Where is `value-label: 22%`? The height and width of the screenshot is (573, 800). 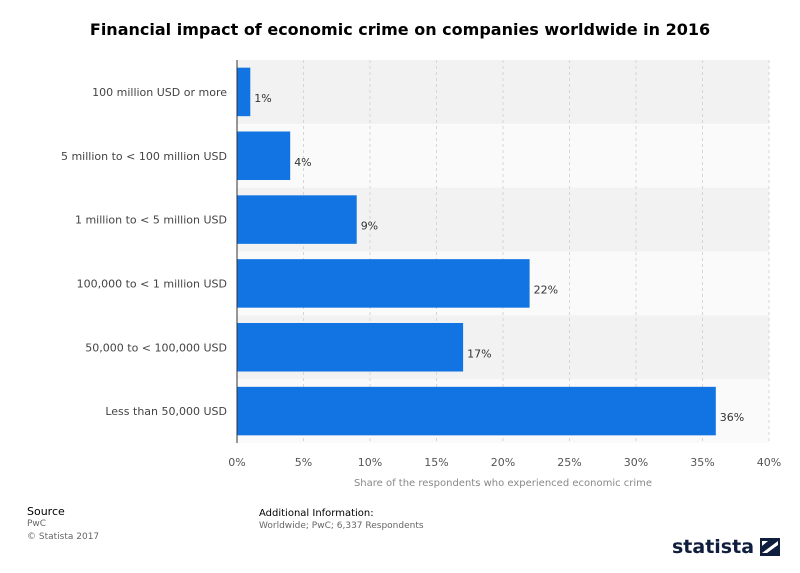
value-label: 22% is located at coordinates (546, 289).